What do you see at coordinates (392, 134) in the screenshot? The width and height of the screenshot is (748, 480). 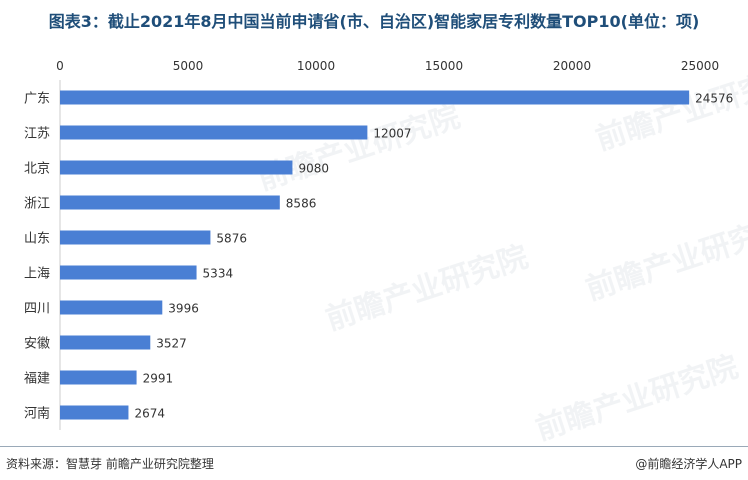 I see `value-label: 12007` at bounding box center [392, 134].